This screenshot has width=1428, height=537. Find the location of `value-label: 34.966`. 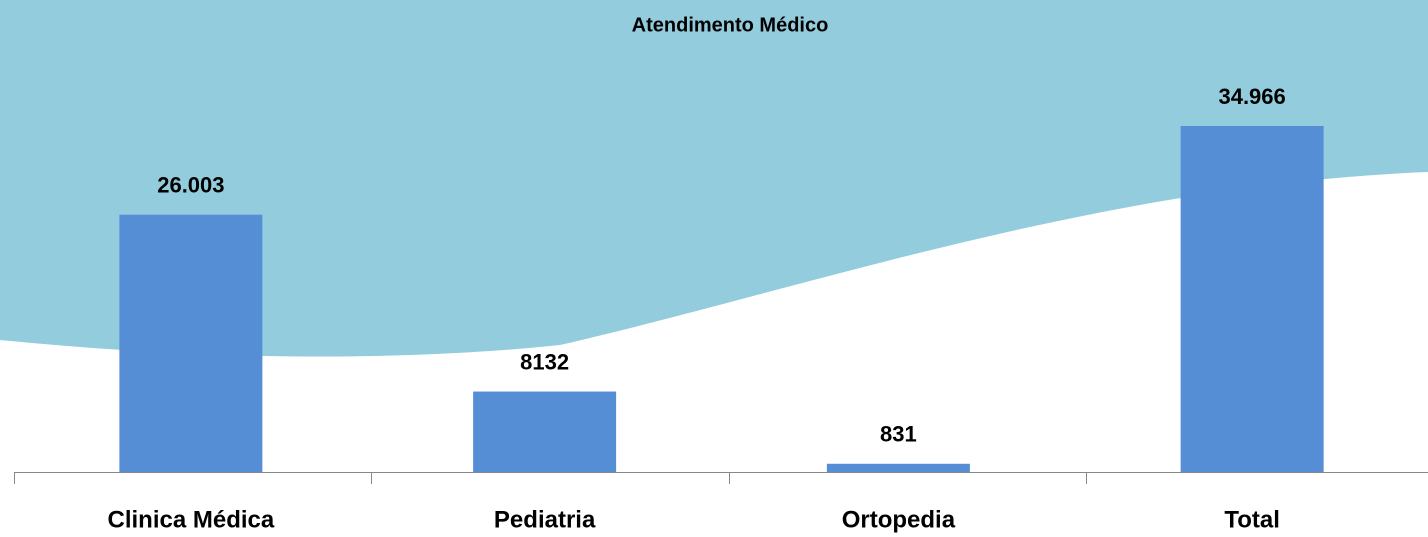

value-label: 34.966 is located at coordinates (1251, 96).